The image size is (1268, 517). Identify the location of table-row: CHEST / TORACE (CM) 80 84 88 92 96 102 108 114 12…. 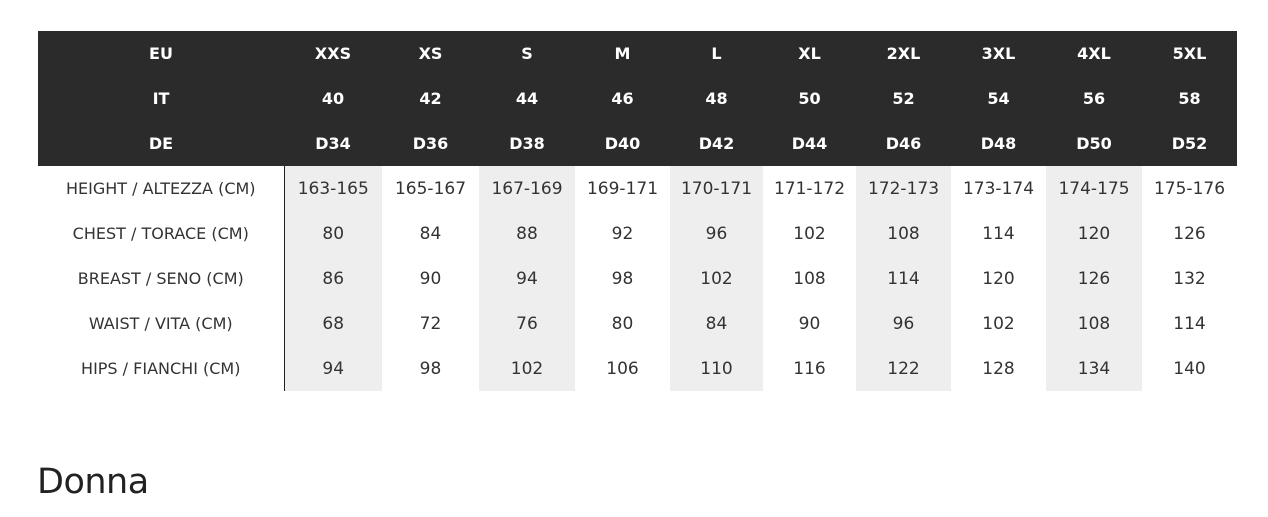
(637, 233).